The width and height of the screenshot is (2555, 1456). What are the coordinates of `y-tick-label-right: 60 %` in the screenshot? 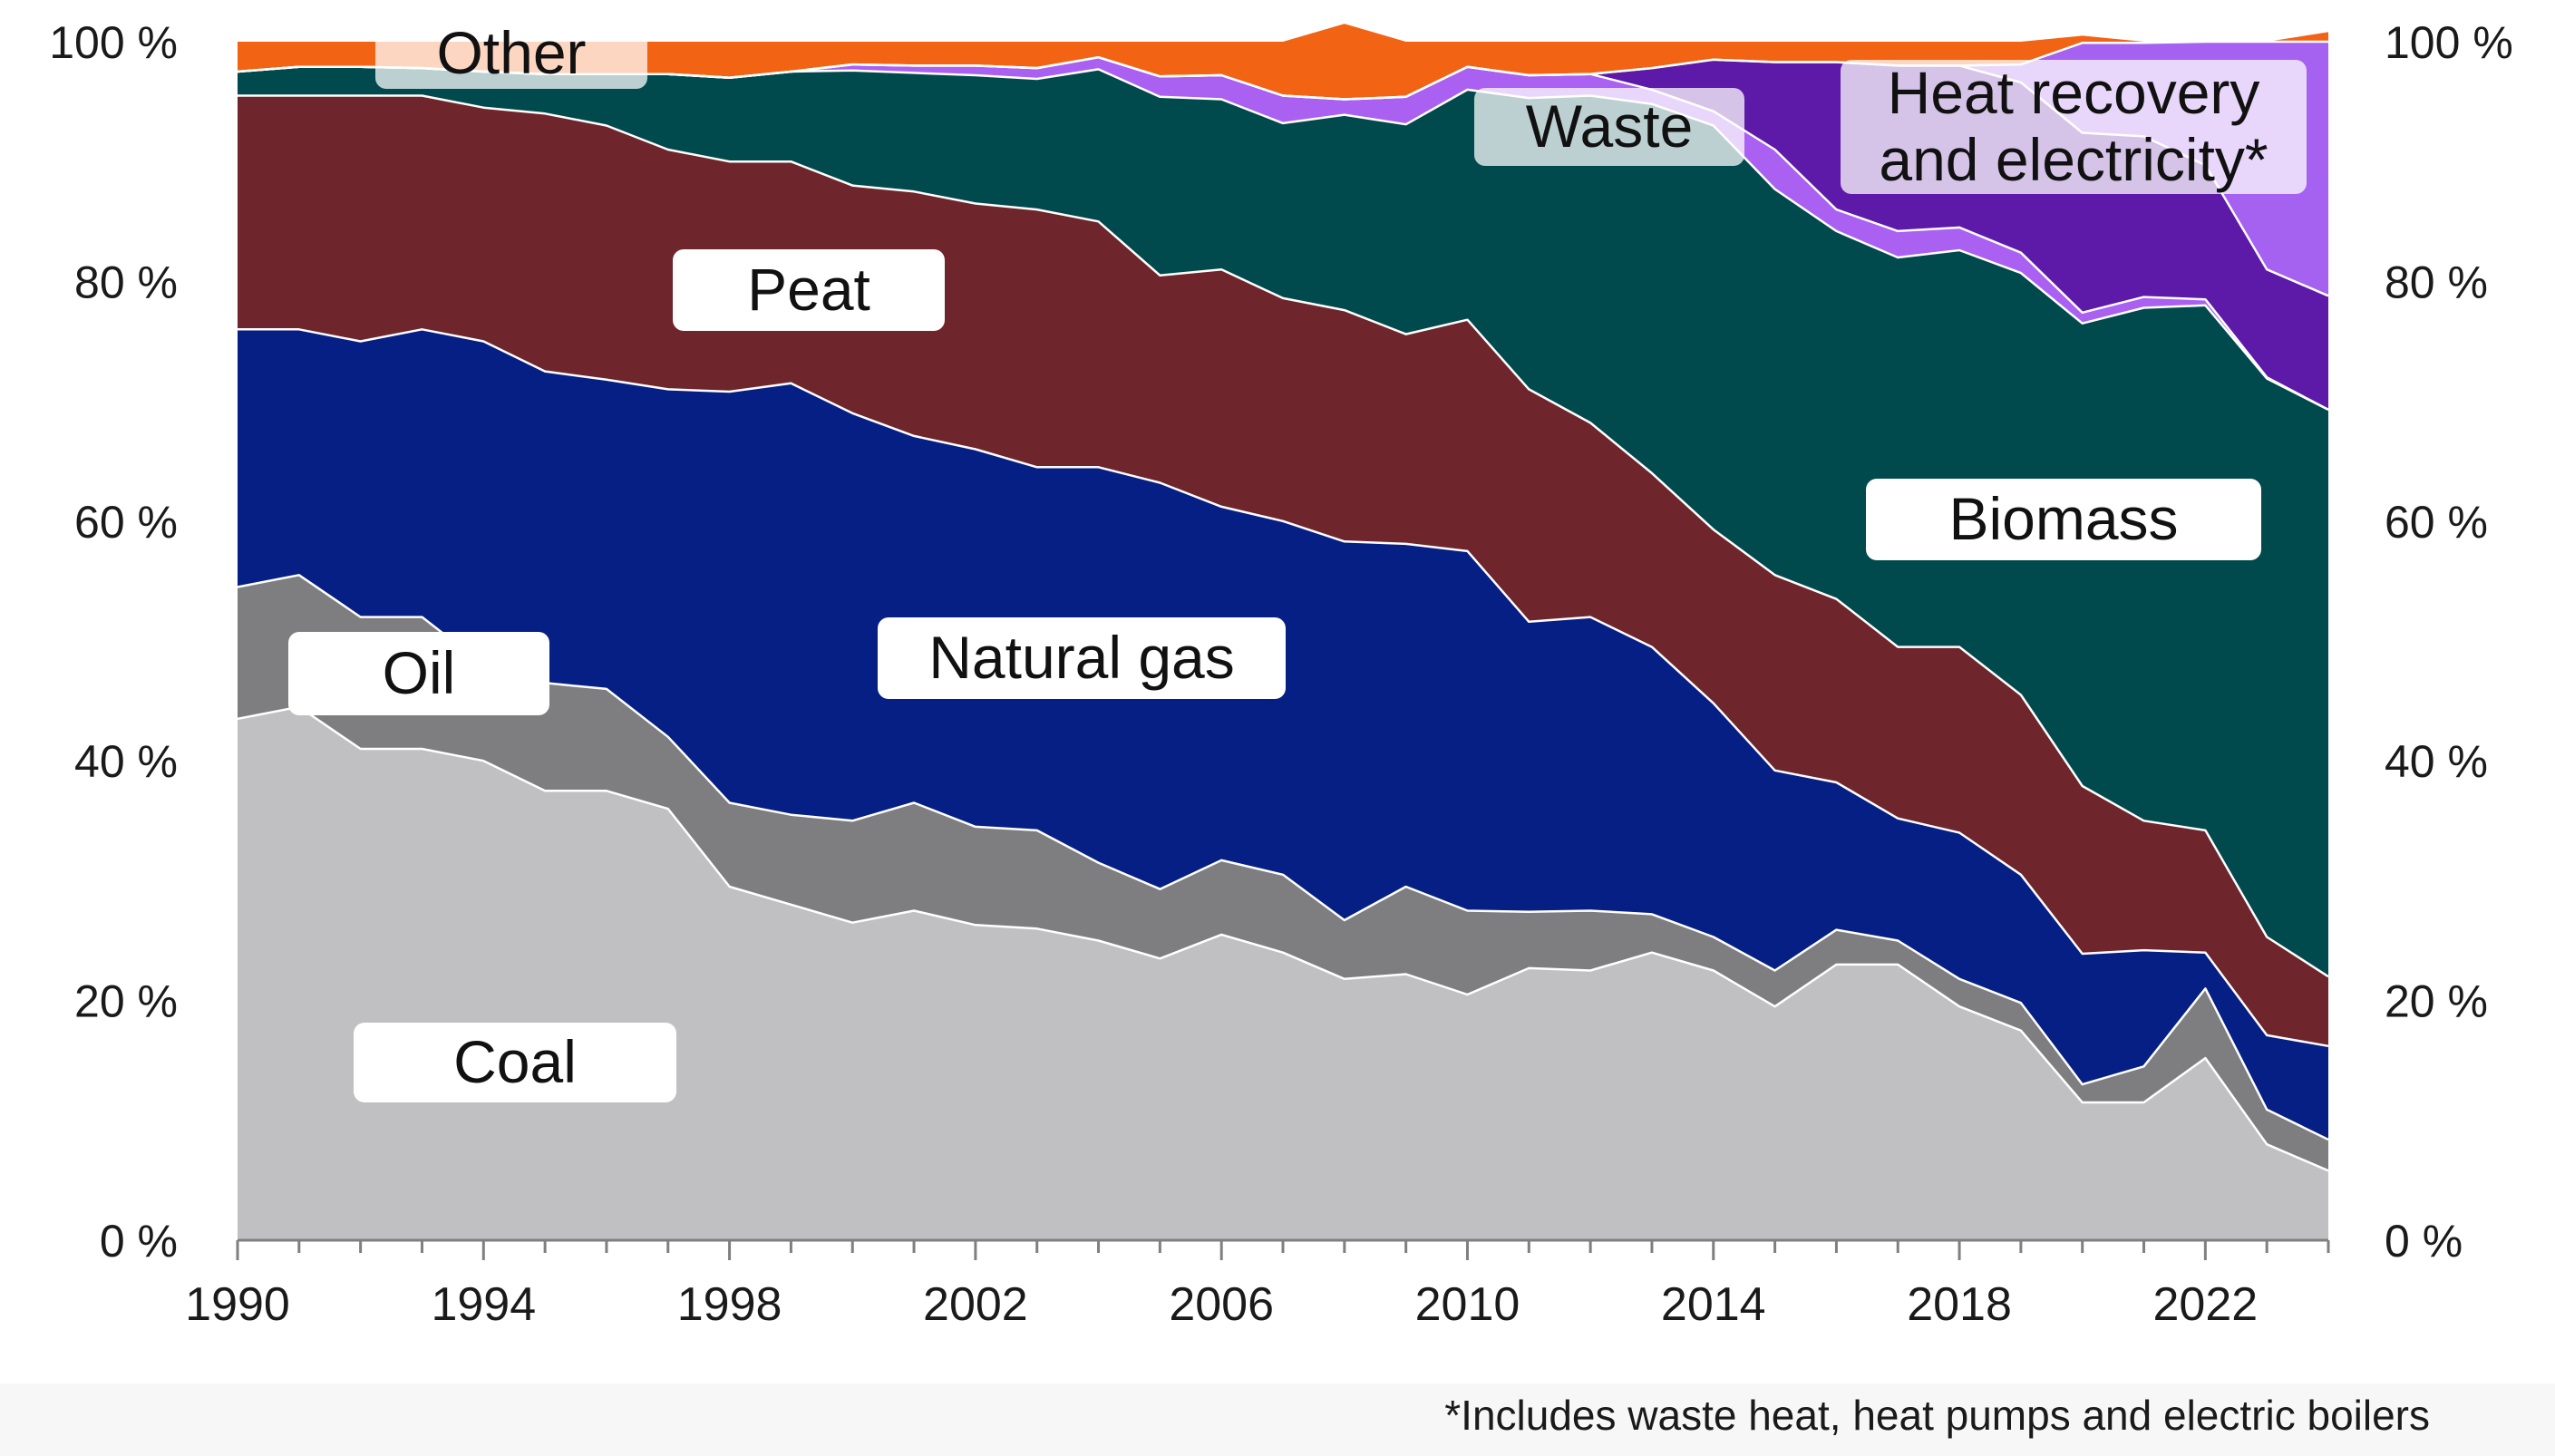 It's located at (2436, 522).